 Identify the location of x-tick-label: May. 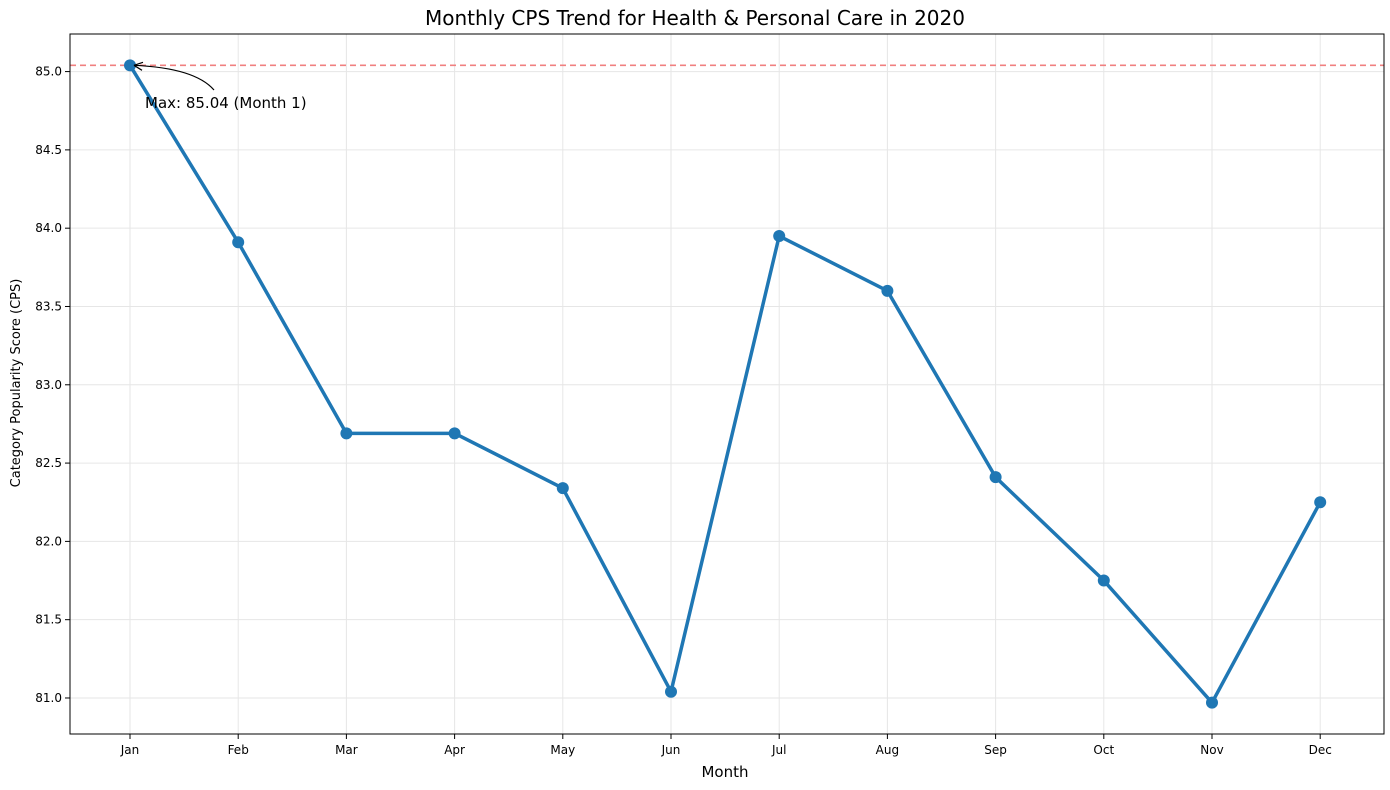
(562, 750).